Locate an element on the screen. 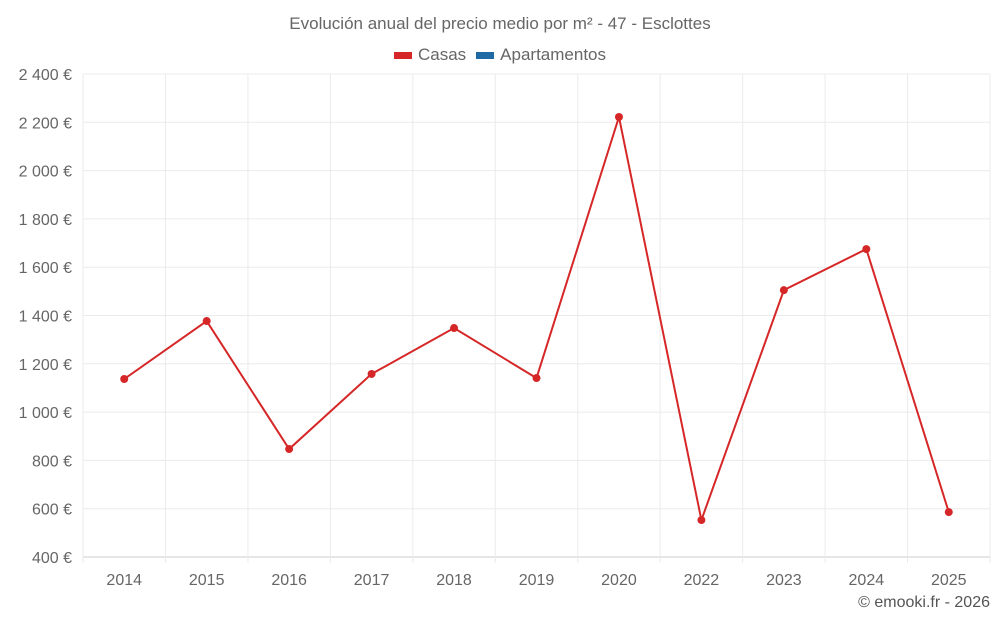  x-tick-label: 2025 is located at coordinates (949, 580).